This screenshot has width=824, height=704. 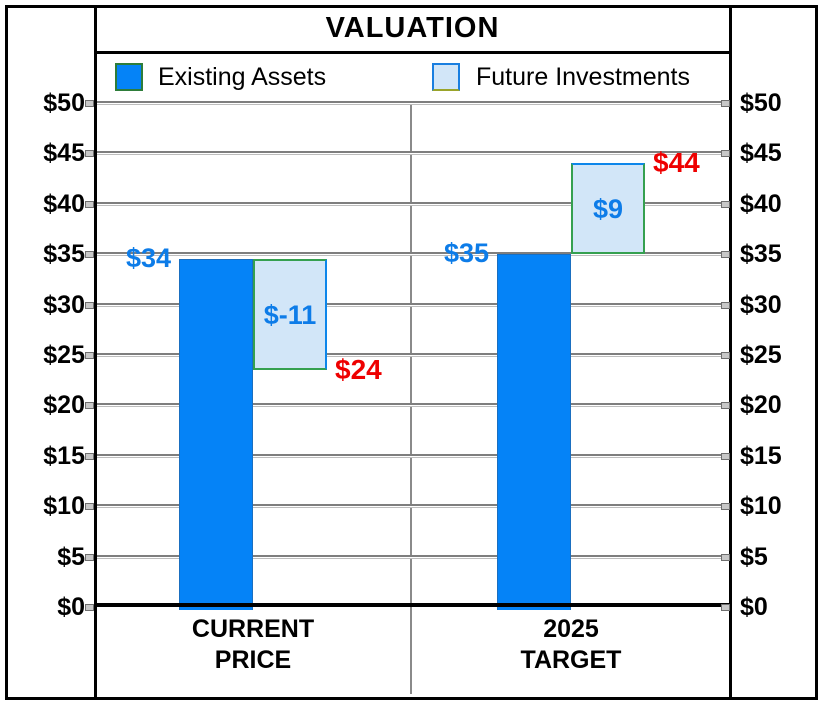 I want to click on x-axis-line, so click(x=413, y=605).